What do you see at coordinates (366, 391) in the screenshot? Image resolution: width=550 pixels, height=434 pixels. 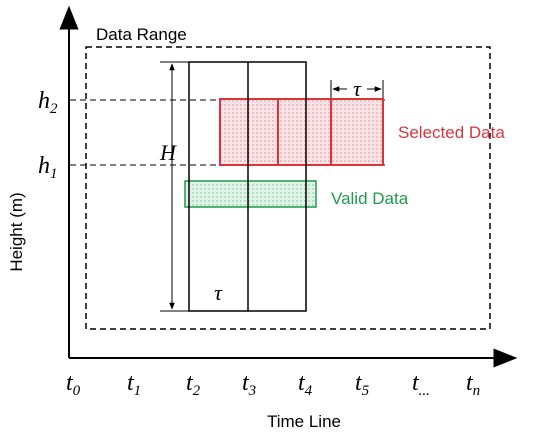 I see `time-tick-label-sub: 5` at bounding box center [366, 391].